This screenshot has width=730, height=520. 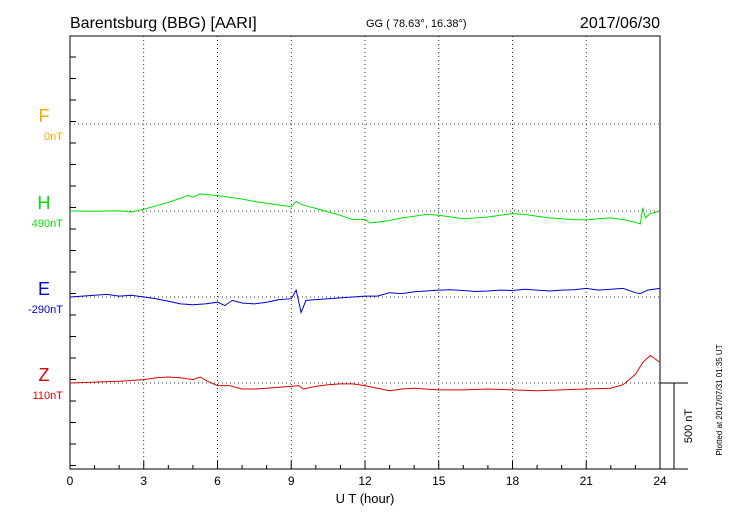 I want to click on geo-coordinates: GG ( 78.63°, 16.38°), so click(x=416, y=24).